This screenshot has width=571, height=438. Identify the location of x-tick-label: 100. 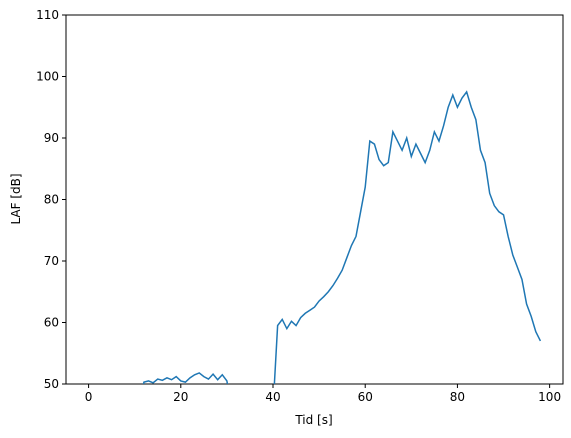
(549, 397).